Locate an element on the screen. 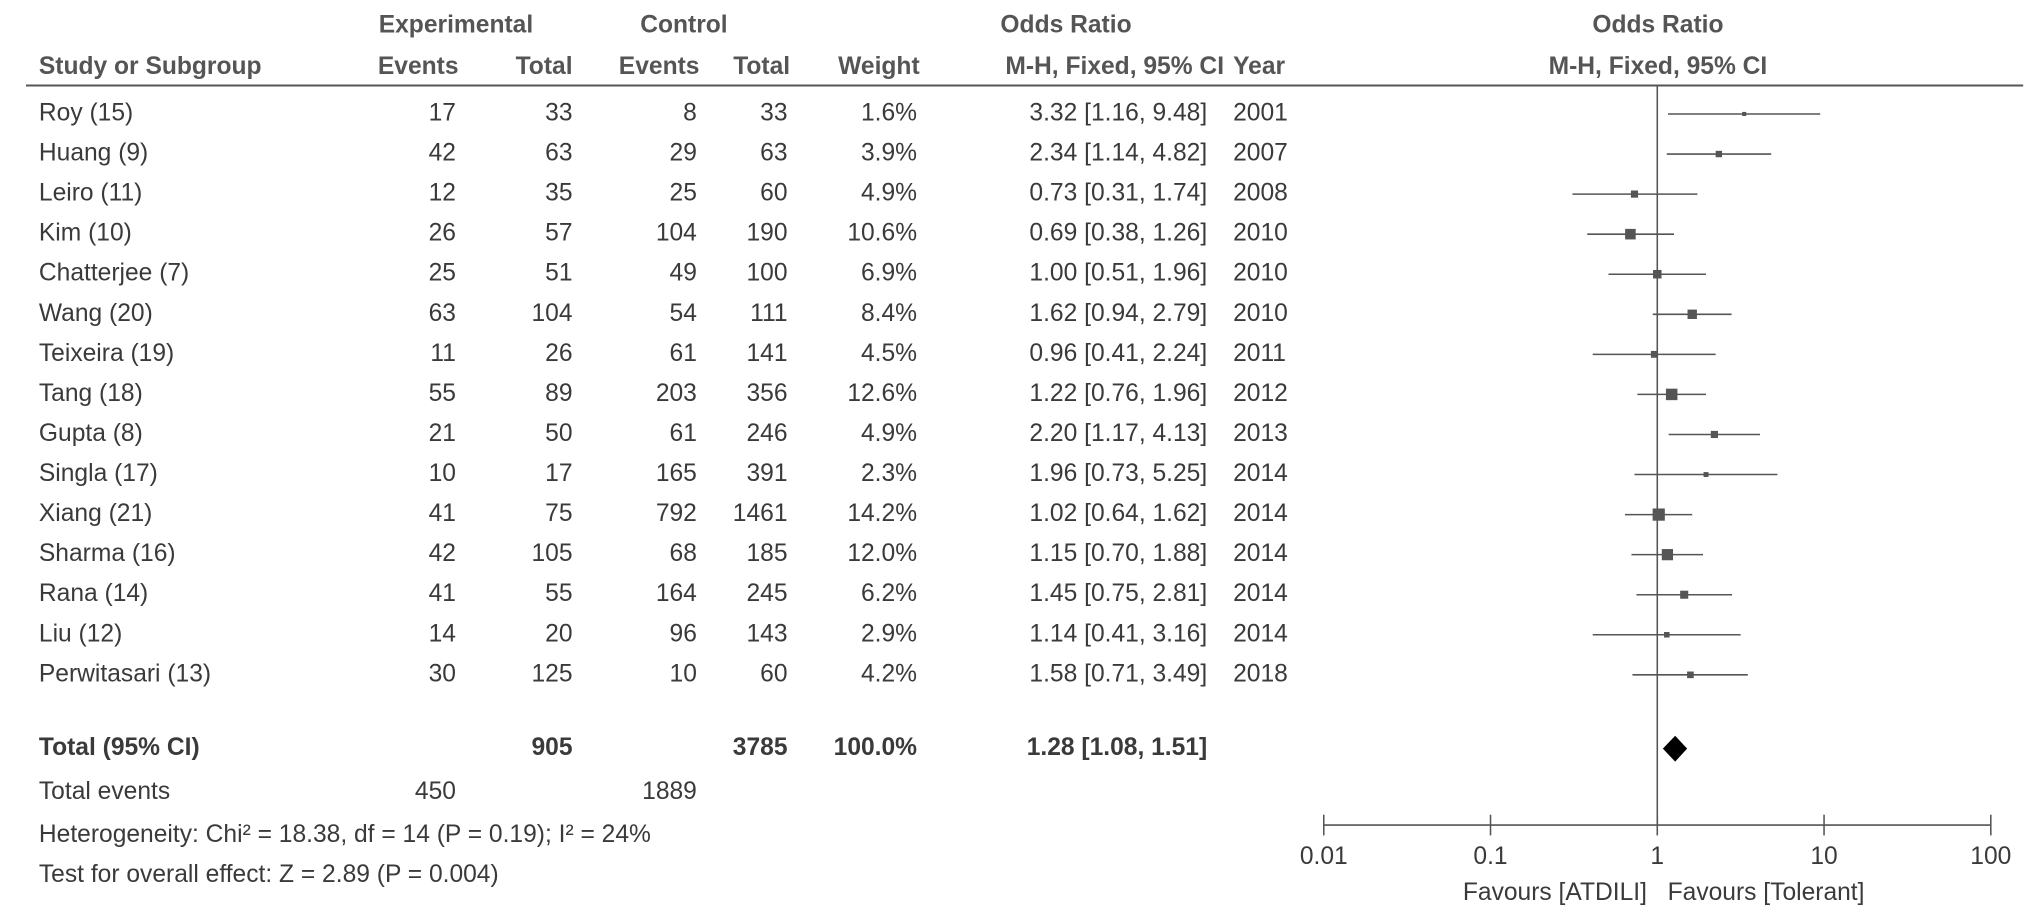  weight: 2.3% is located at coordinates (889, 473).